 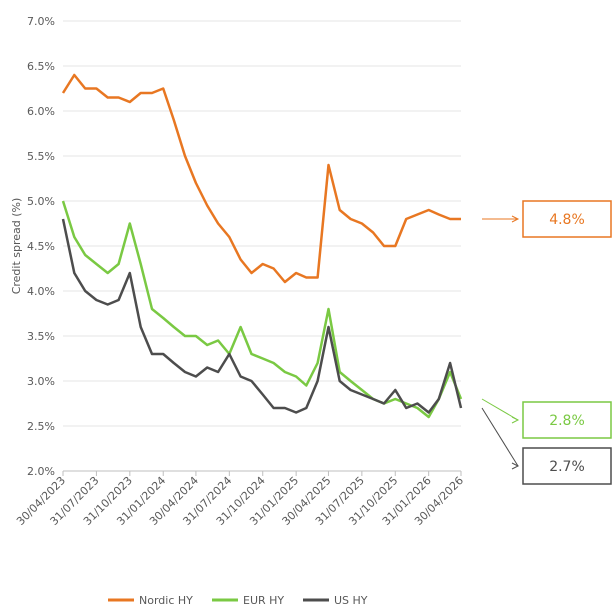 What do you see at coordinates (41, 291) in the screenshot?
I see `y-tick-label: 4.0%` at bounding box center [41, 291].